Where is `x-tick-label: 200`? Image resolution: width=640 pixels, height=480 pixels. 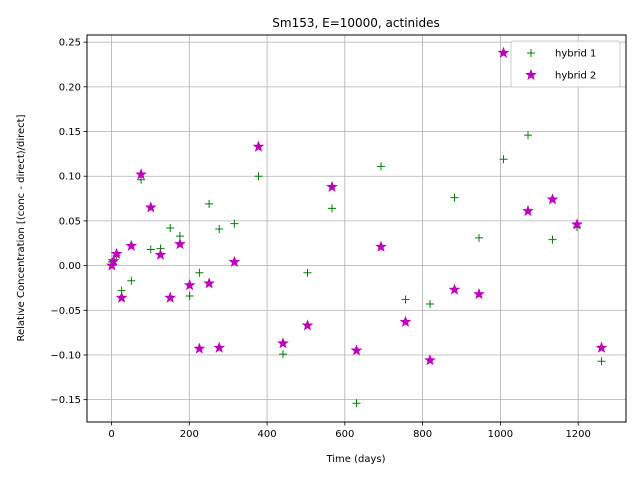
x-tick-label: 200 is located at coordinates (189, 434).